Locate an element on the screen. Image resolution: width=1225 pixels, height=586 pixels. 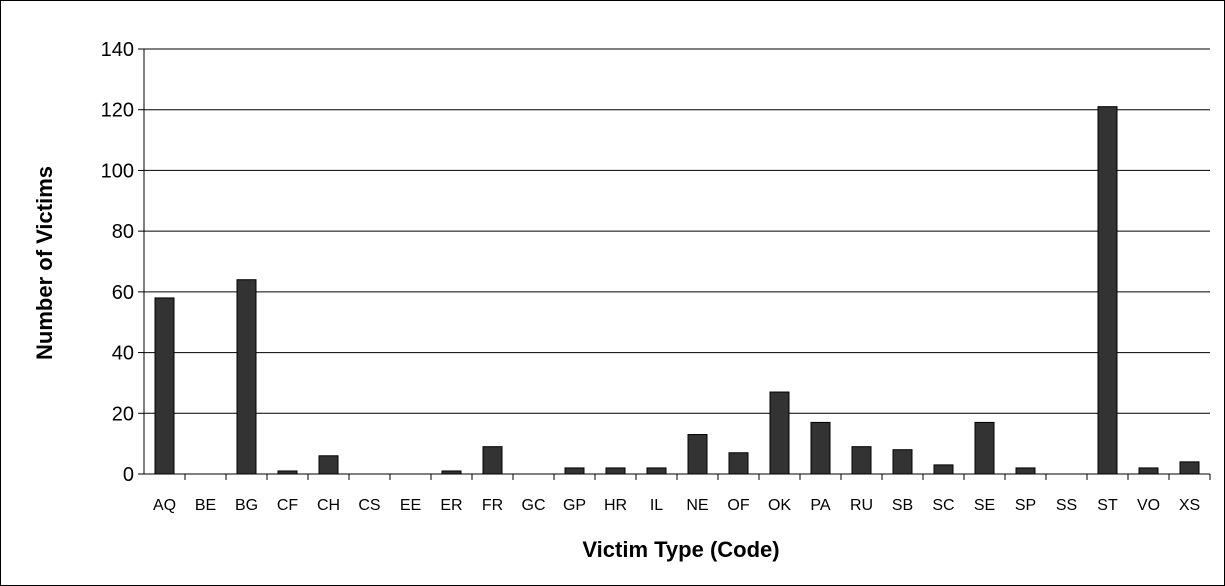
x-tick-label-OF: OF is located at coordinates (738, 505).